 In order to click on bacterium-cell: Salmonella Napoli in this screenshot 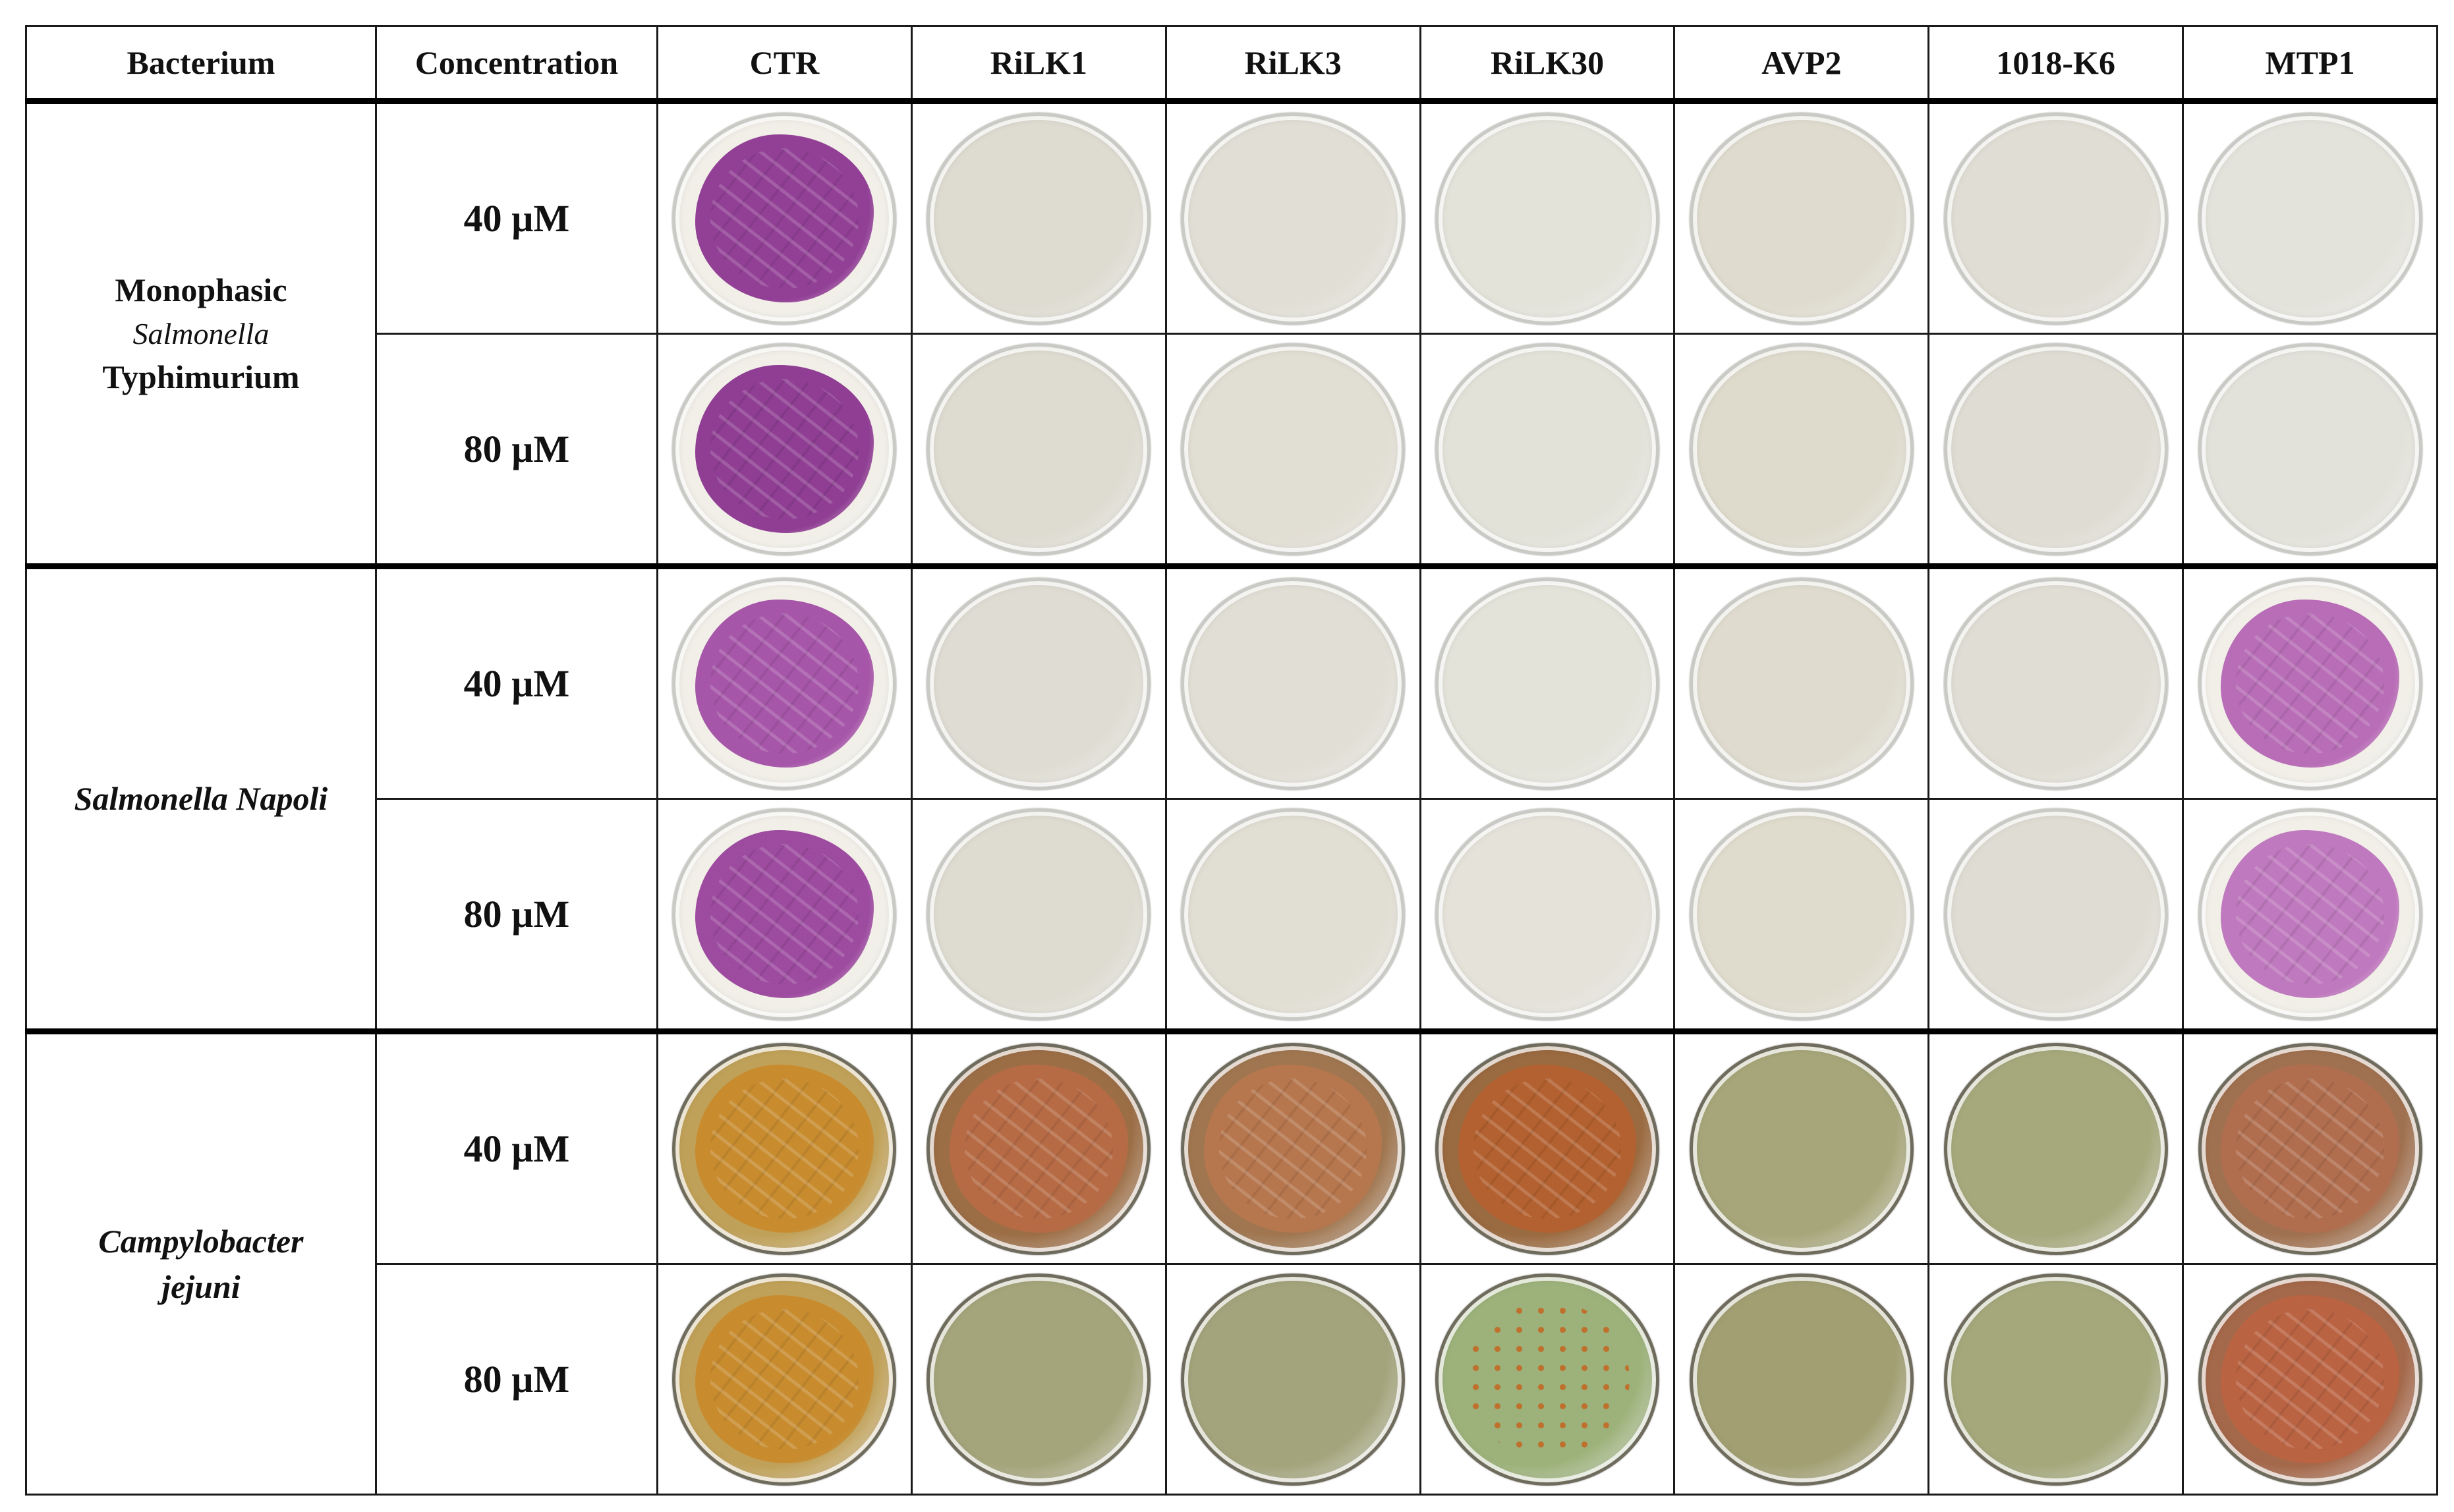, I will do `click(201, 797)`.